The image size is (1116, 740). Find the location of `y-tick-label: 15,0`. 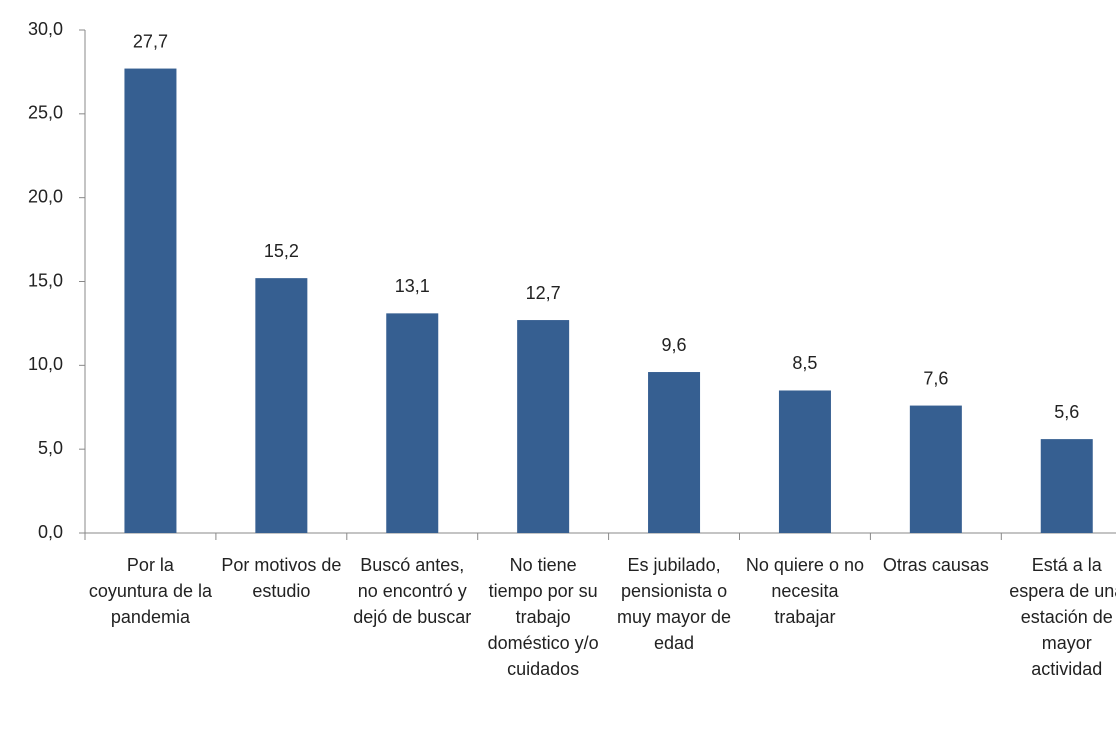

y-tick-label: 15,0 is located at coordinates (45, 280).